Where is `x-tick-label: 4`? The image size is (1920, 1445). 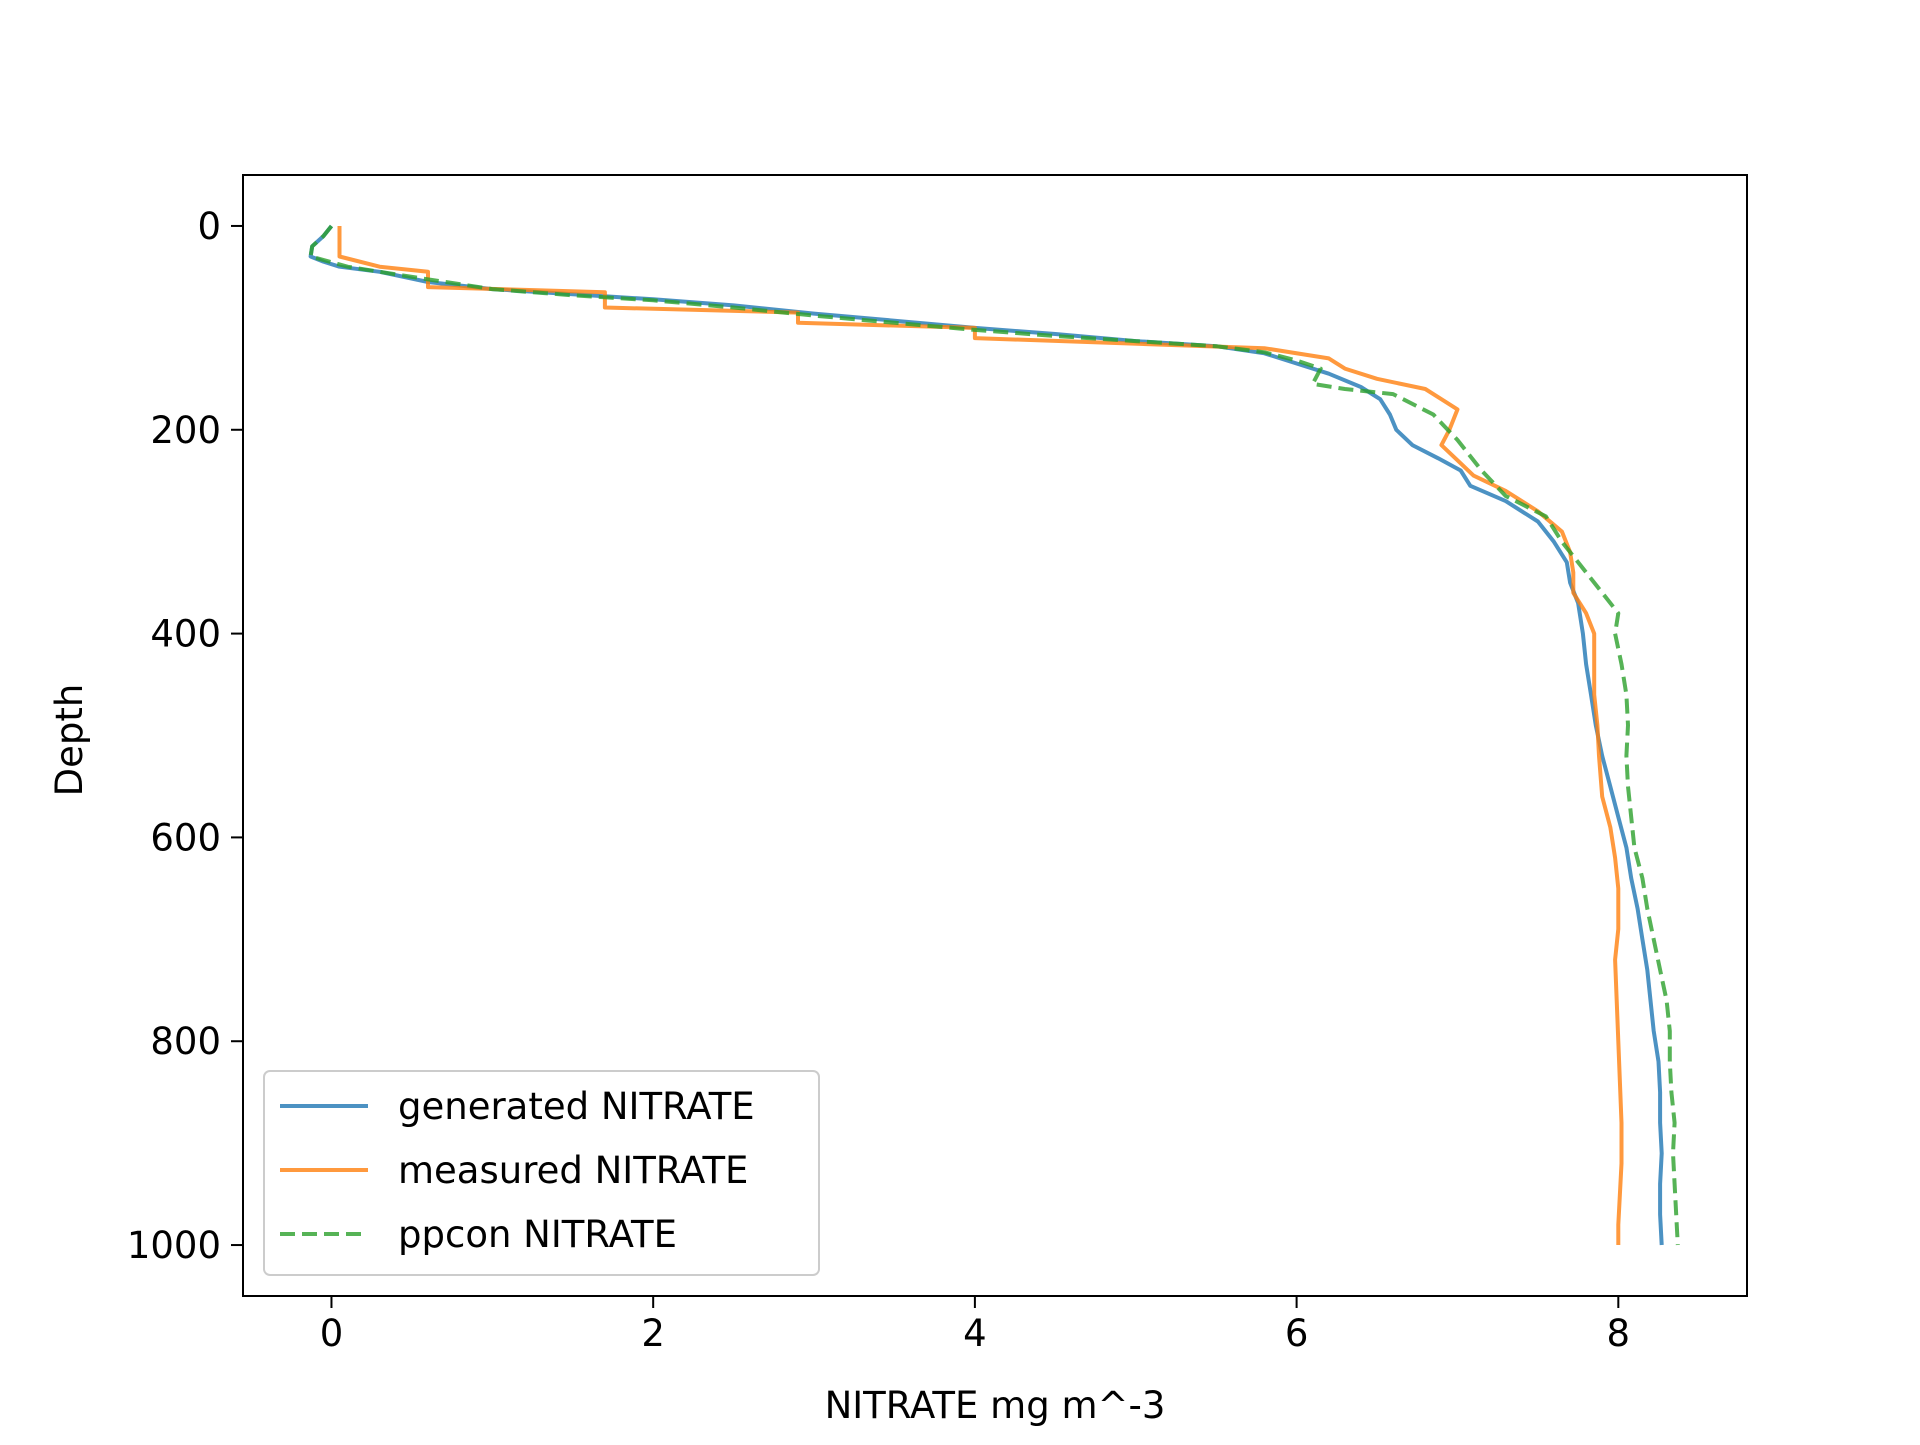 x-tick-label: 4 is located at coordinates (975, 1333).